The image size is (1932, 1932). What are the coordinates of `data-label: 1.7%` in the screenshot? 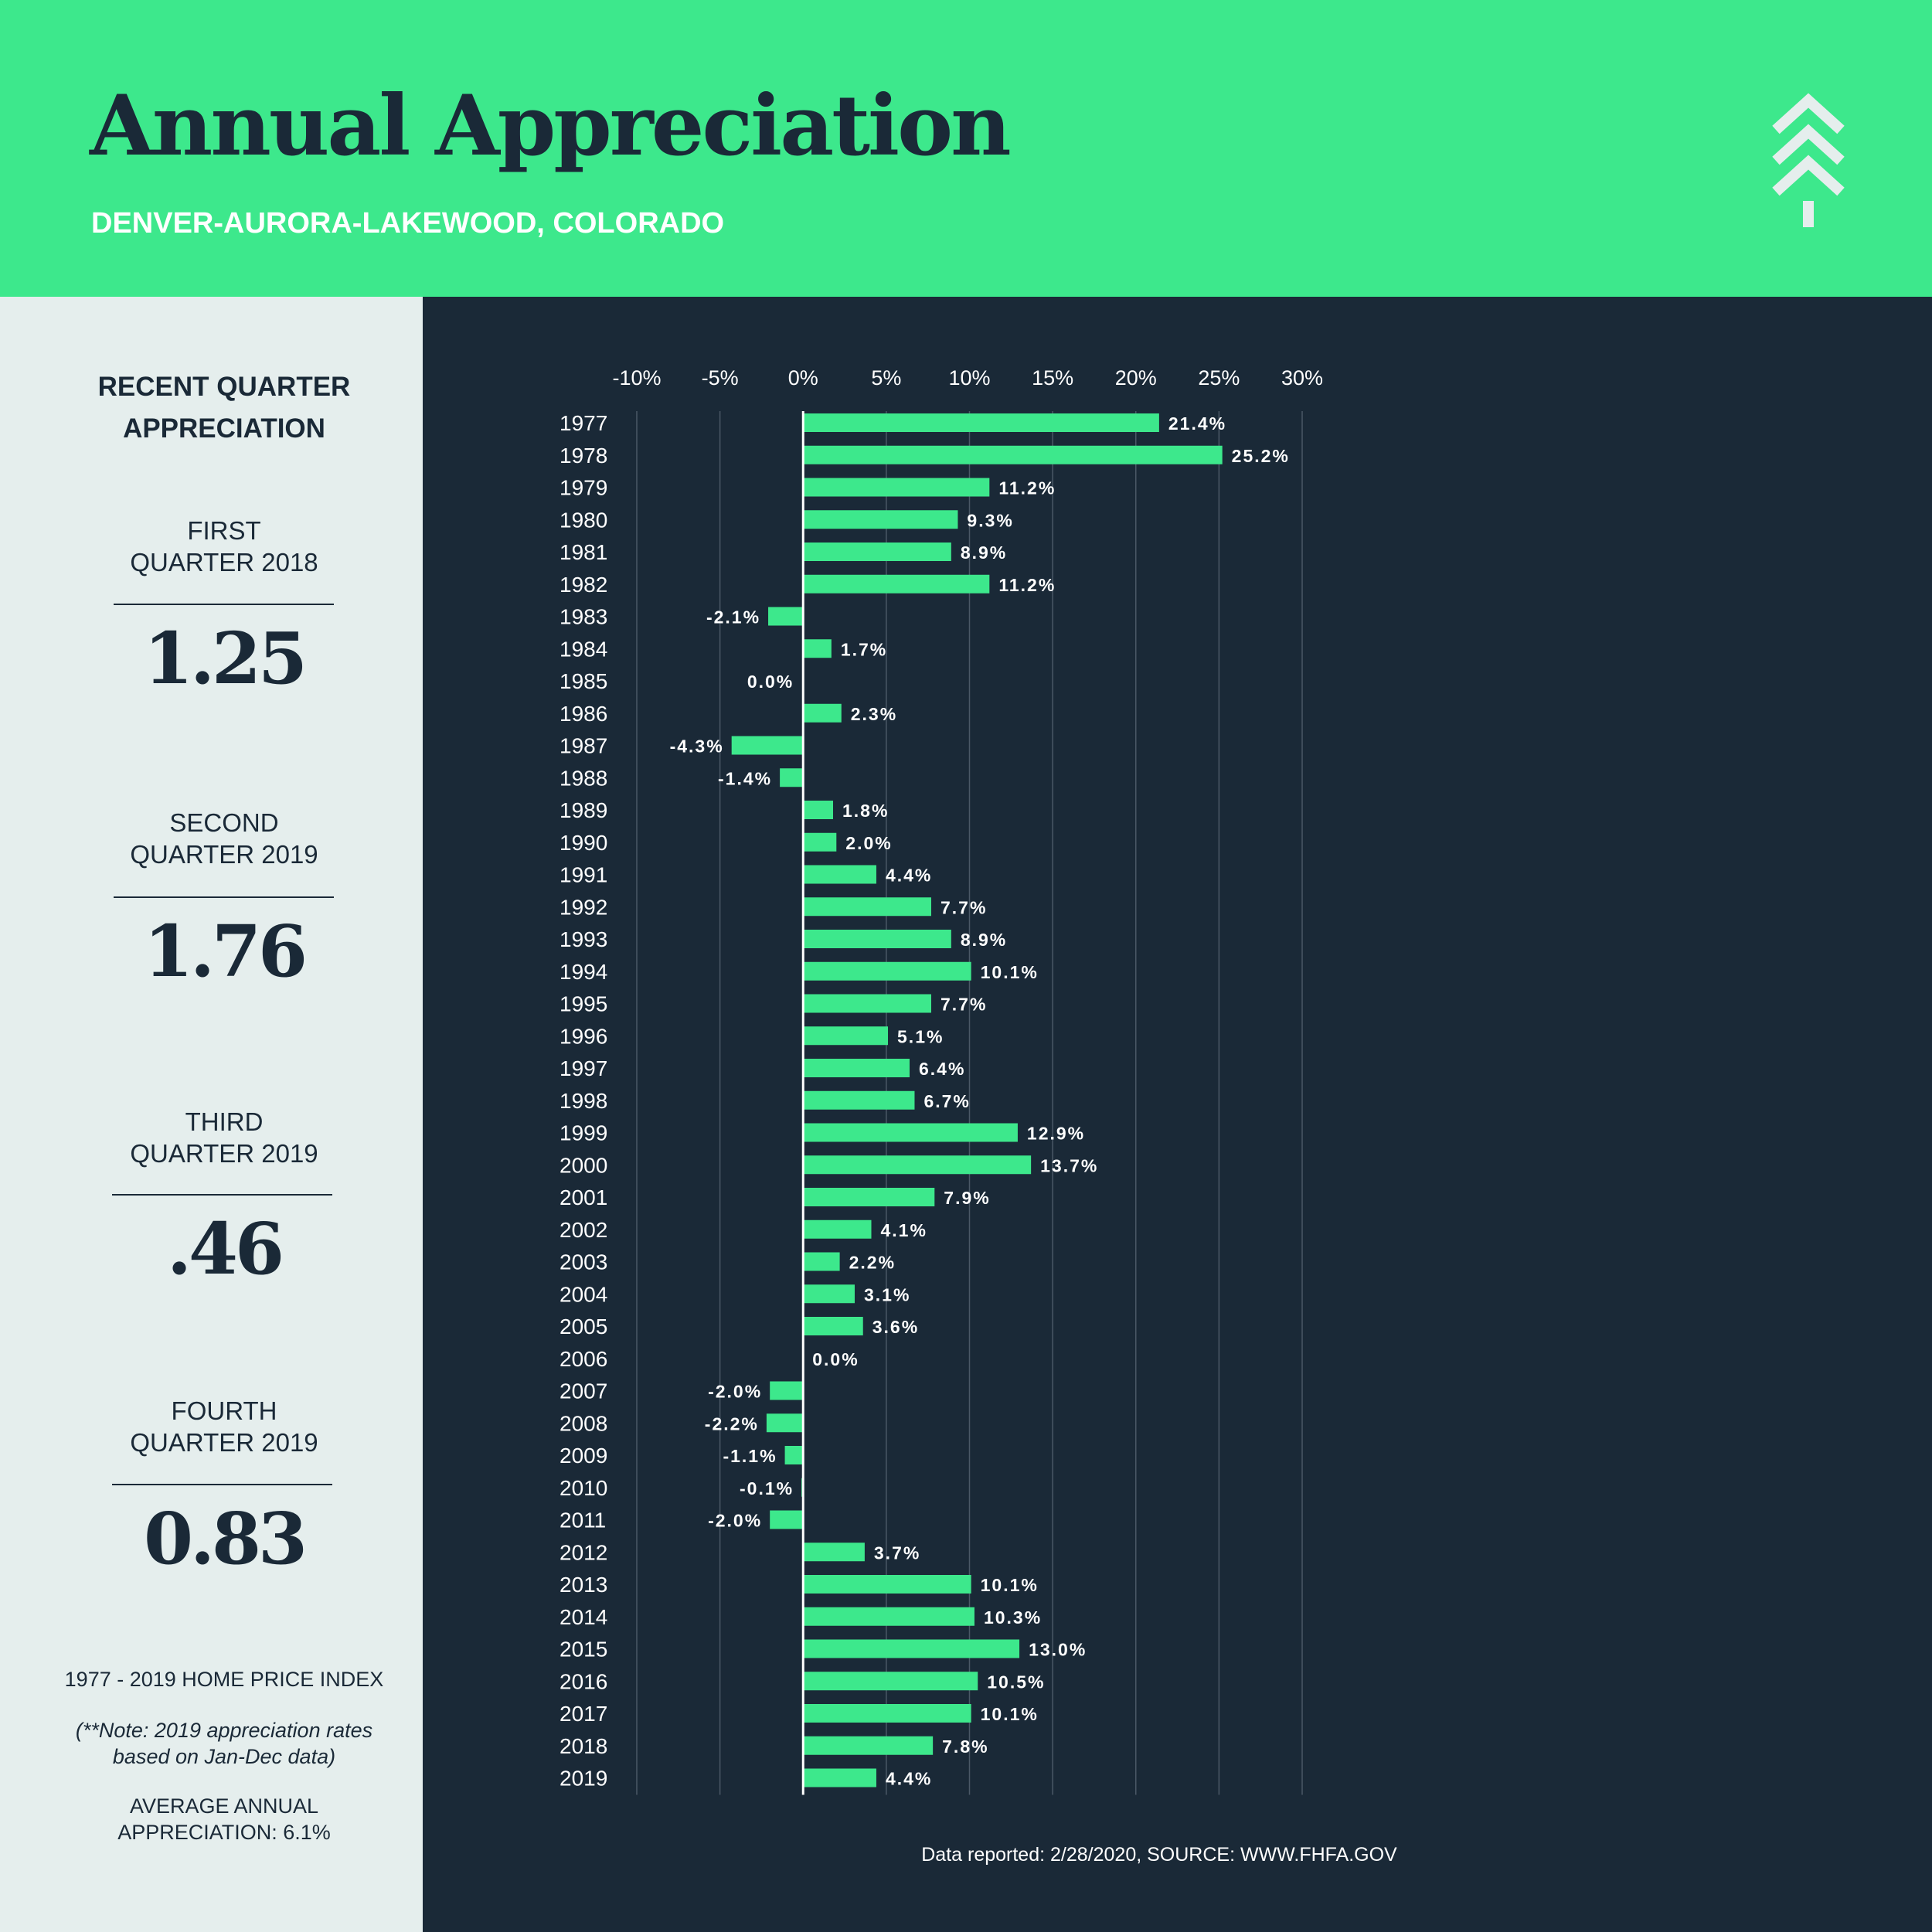 It's located at (864, 649).